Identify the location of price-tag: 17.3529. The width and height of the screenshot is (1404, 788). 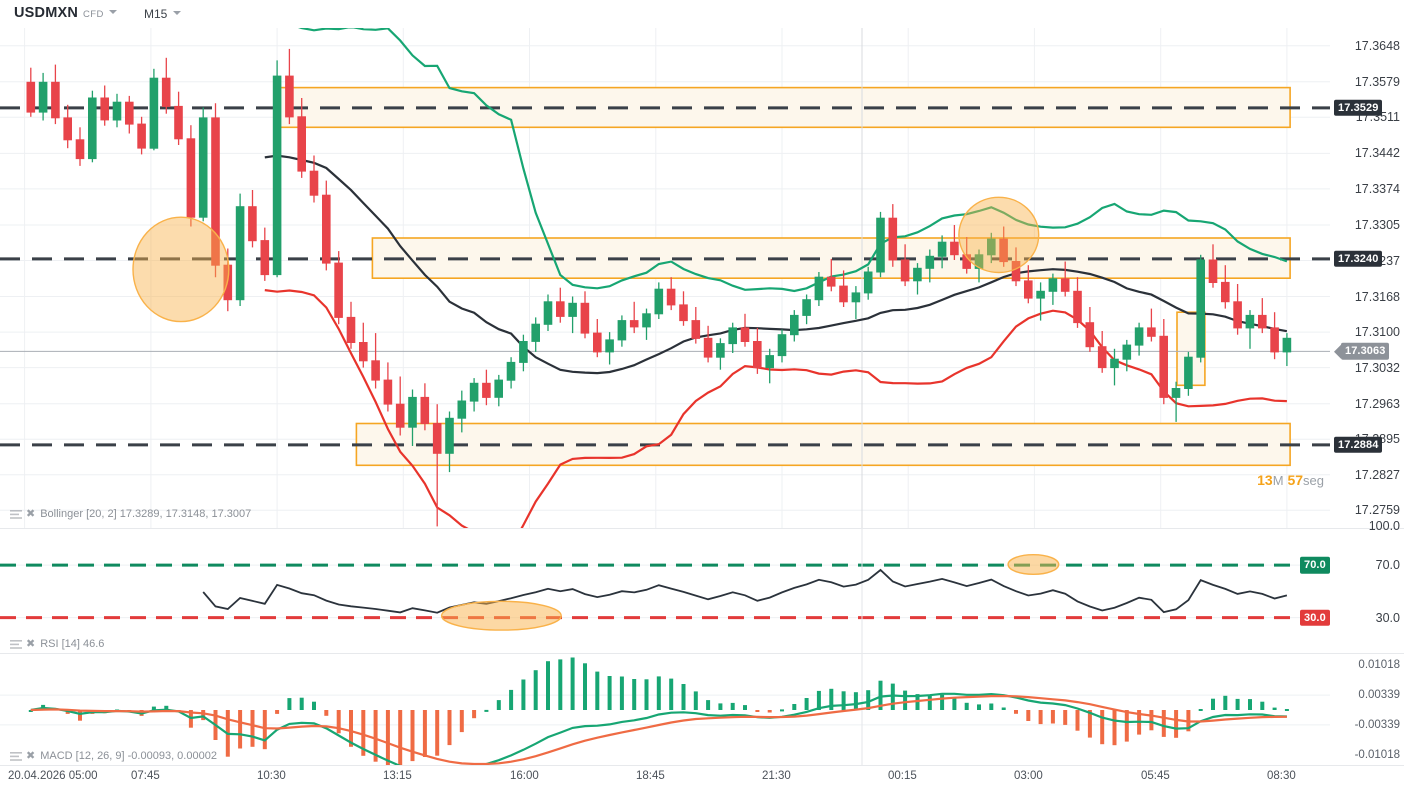
(1358, 108).